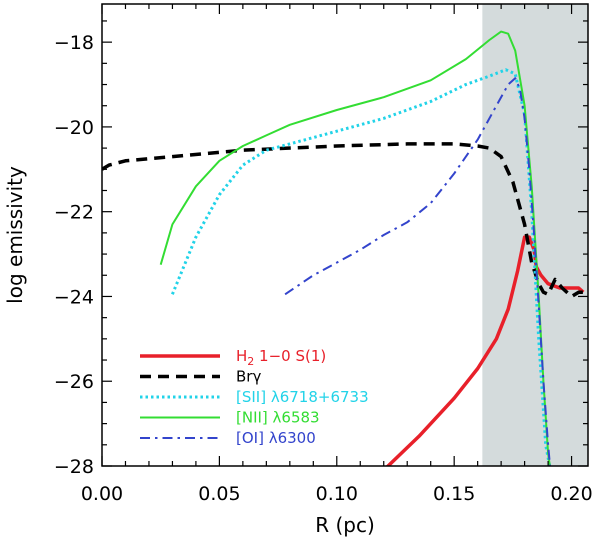  What do you see at coordinates (345, 525) in the screenshot?
I see `x-axis-title: R (pc)` at bounding box center [345, 525].